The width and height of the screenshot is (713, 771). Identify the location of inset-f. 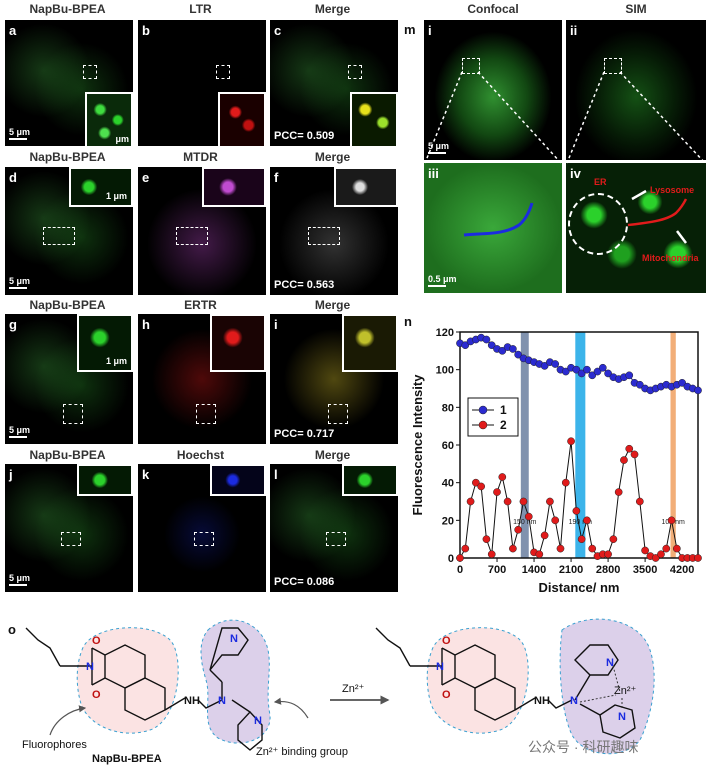
(366, 187).